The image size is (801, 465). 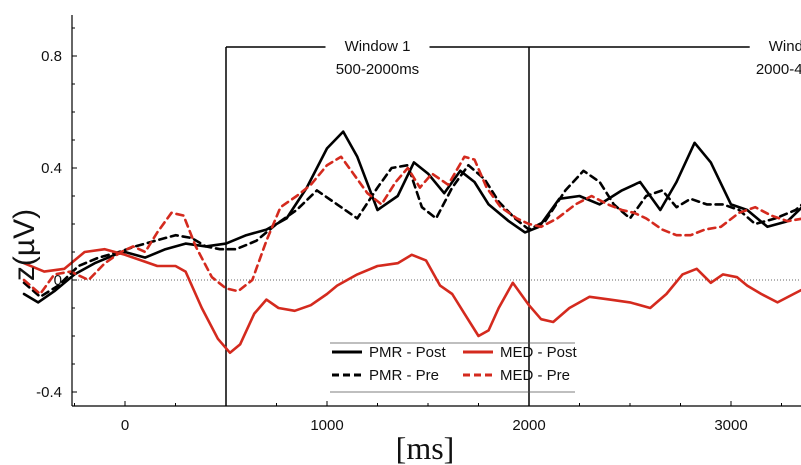 What do you see at coordinates (528, 425) in the screenshot?
I see `x-tick-label: 2000` at bounding box center [528, 425].